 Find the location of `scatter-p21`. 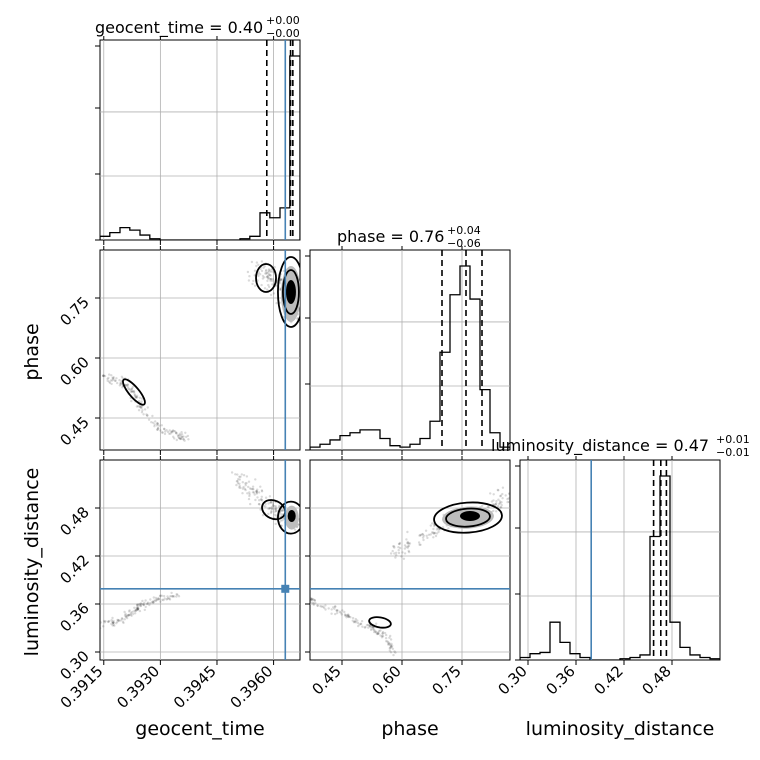

scatter-p21 is located at coordinates (353, 627).